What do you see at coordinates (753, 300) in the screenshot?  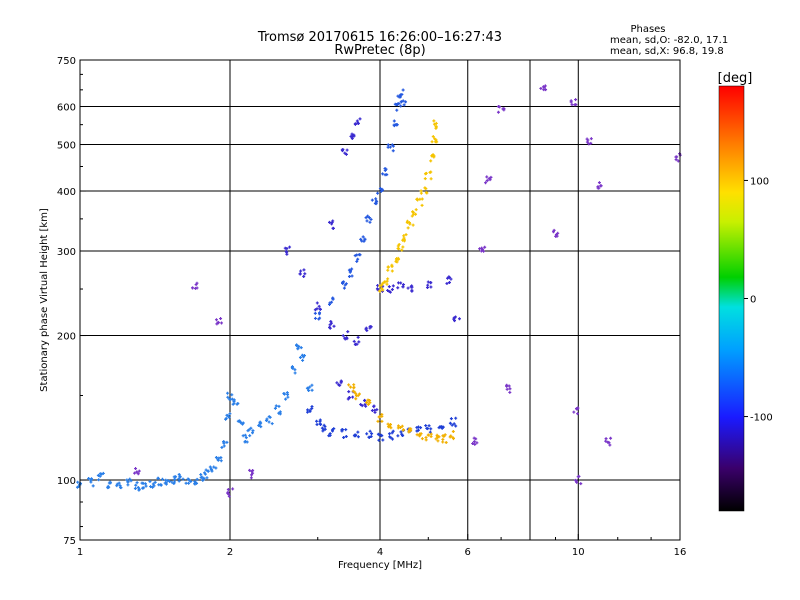 I see `colorbar-tick-label: 0` at bounding box center [753, 300].